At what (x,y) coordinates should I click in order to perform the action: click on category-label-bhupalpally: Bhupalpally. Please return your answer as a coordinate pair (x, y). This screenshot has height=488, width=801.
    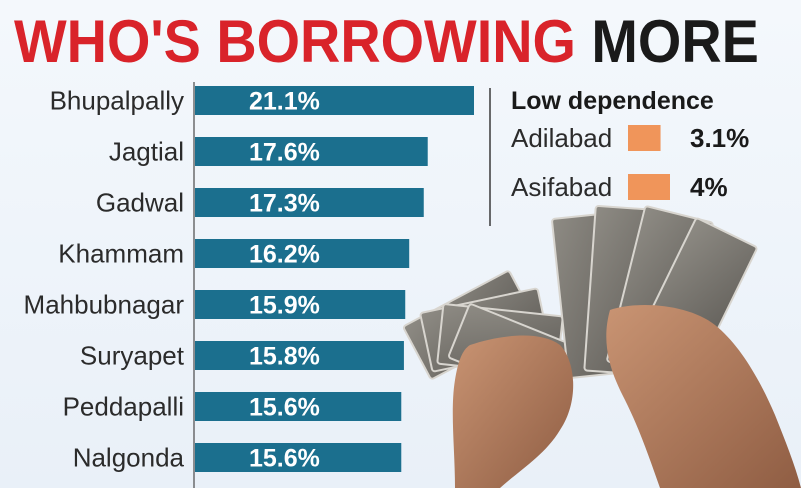
    Looking at the image, I should click on (117, 101).